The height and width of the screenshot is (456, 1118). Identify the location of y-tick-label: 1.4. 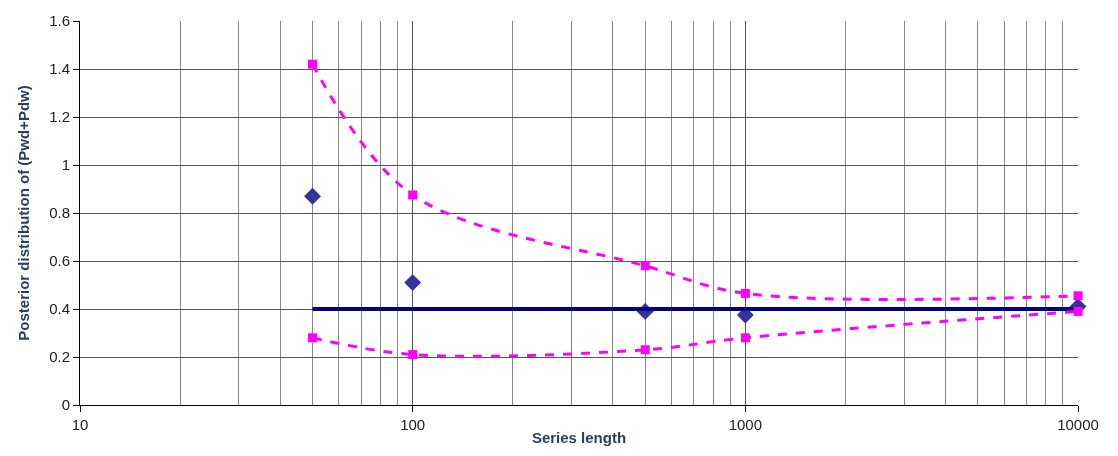
(59, 69).